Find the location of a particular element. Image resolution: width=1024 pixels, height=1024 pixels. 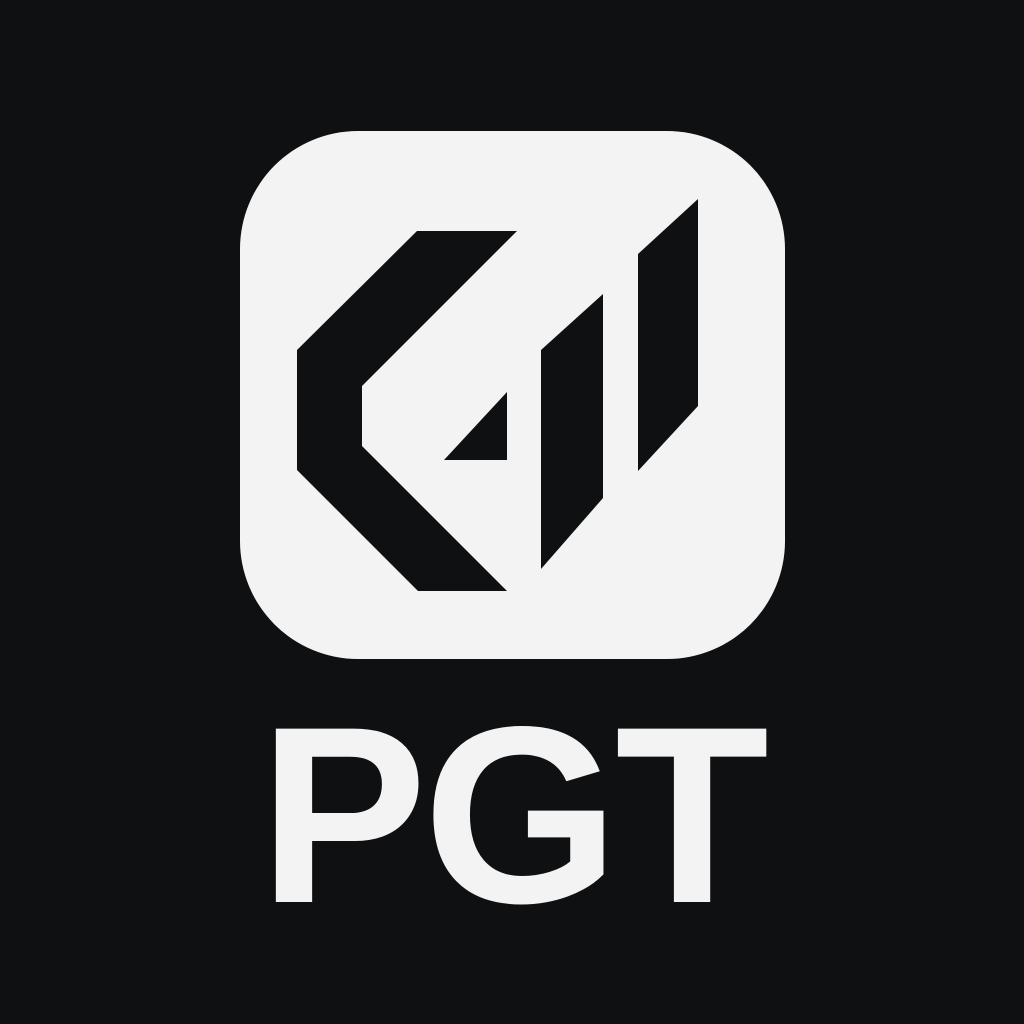

logo-chevron-shape is located at coordinates (407, 411).